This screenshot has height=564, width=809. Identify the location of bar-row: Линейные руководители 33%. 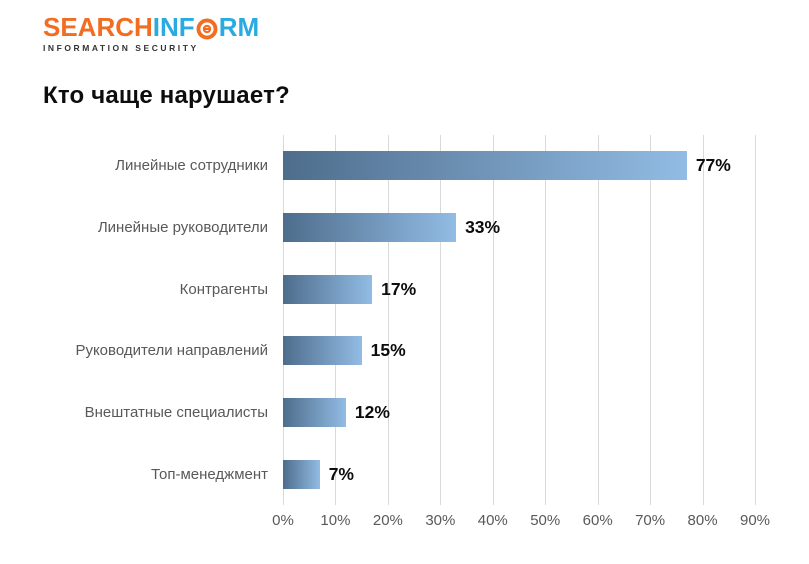
(404, 228).